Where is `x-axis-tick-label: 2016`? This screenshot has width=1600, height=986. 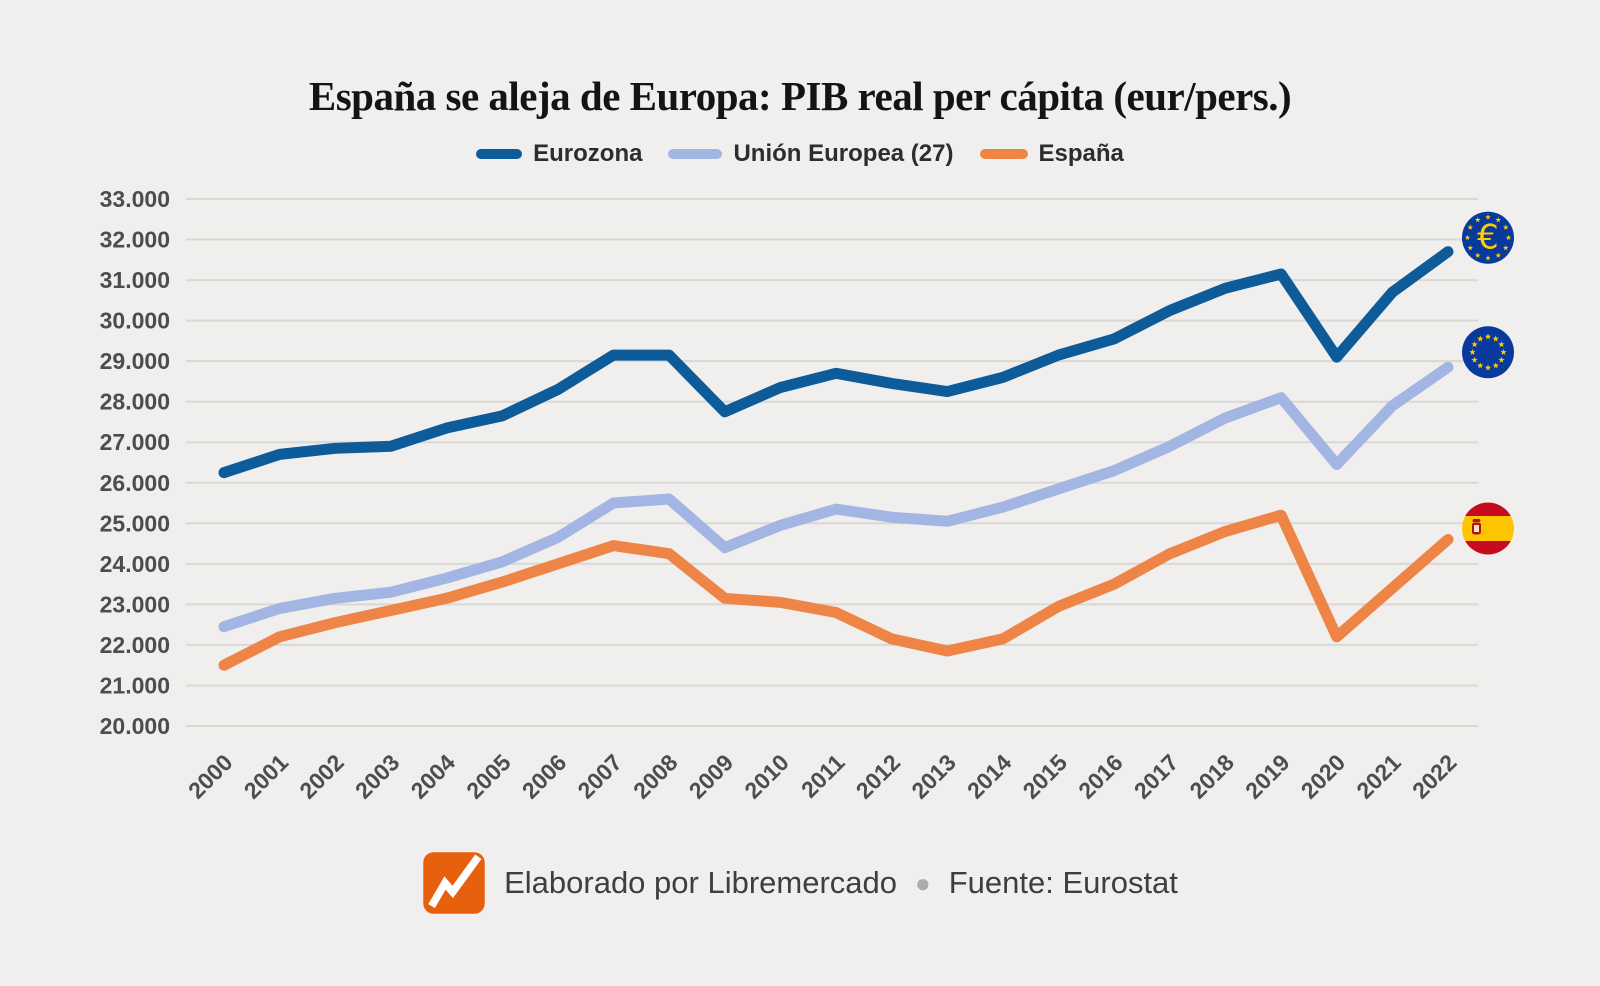
x-axis-tick-label: 2016 is located at coordinates (1100, 776).